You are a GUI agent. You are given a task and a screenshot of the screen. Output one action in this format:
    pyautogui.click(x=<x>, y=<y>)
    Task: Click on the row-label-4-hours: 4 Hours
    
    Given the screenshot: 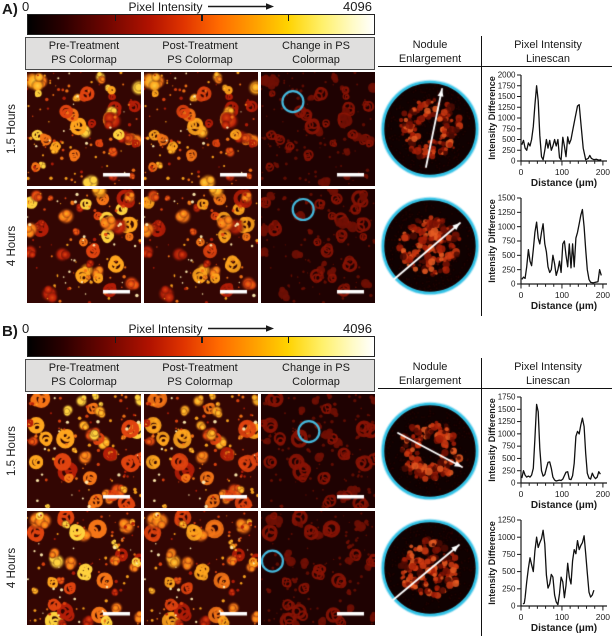 What is the action you would take?
    pyautogui.click(x=12, y=246)
    